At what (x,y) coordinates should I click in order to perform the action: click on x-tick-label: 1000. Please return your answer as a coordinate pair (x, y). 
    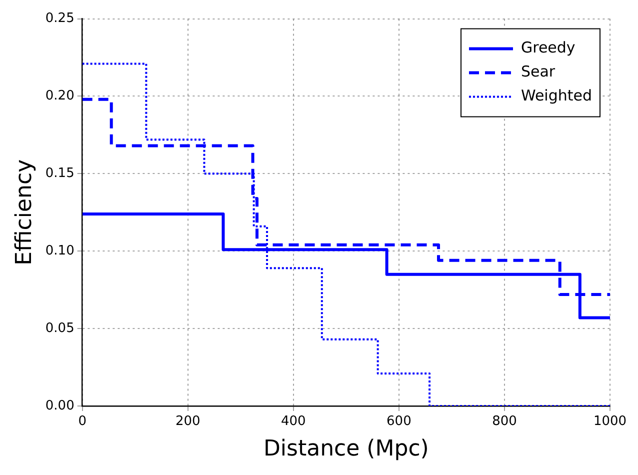
    Looking at the image, I should click on (610, 422).